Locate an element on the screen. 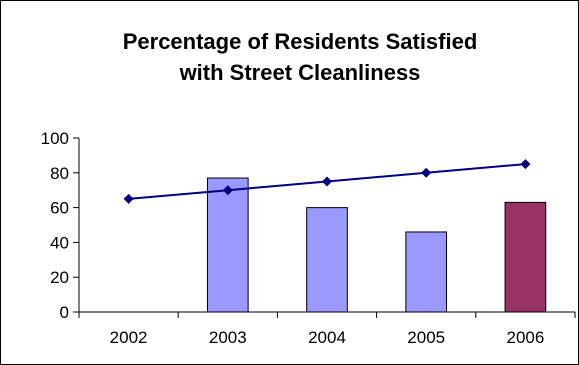  trend-point-2003 is located at coordinates (227, 190).